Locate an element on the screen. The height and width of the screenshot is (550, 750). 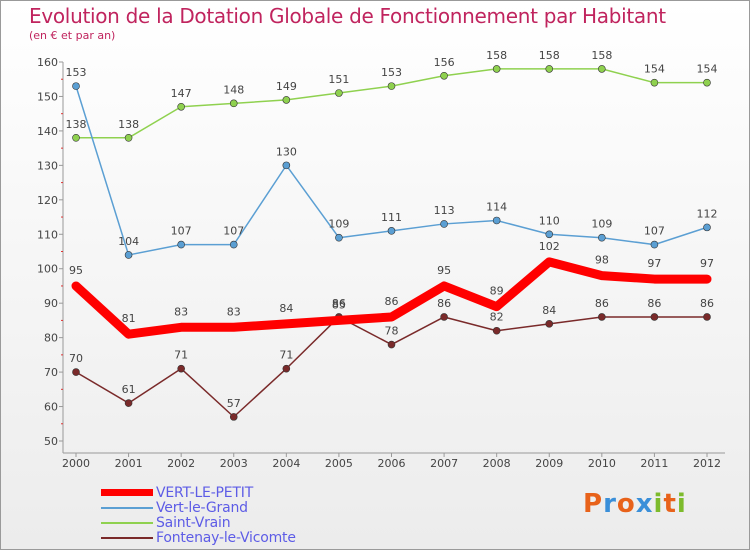
x-tick-label: 2006 is located at coordinates (392, 463).